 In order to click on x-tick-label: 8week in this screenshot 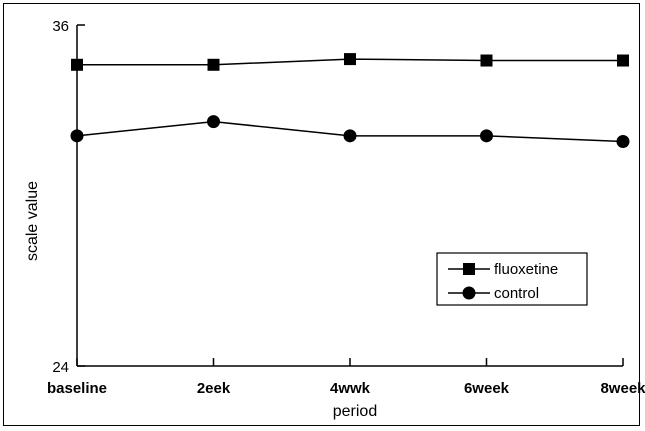, I will do `click(622, 388)`.